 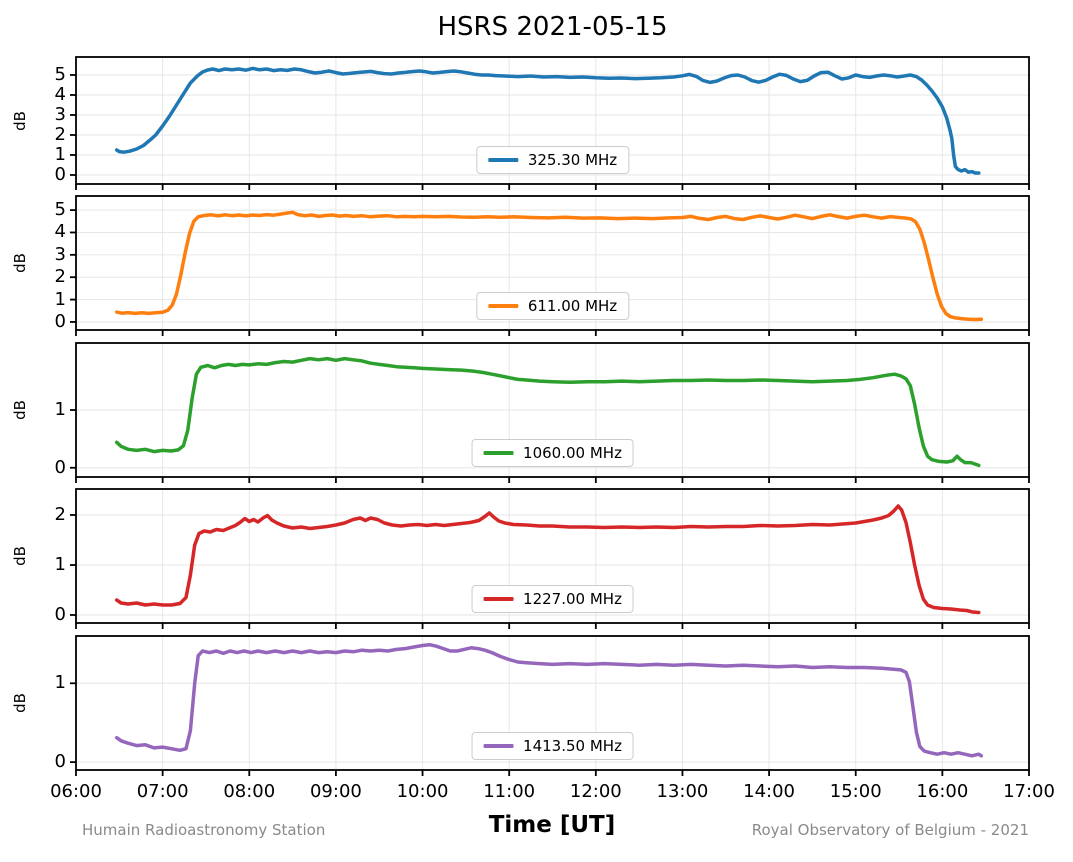 I want to click on x-tick-label: 13:00, so click(x=682, y=791).